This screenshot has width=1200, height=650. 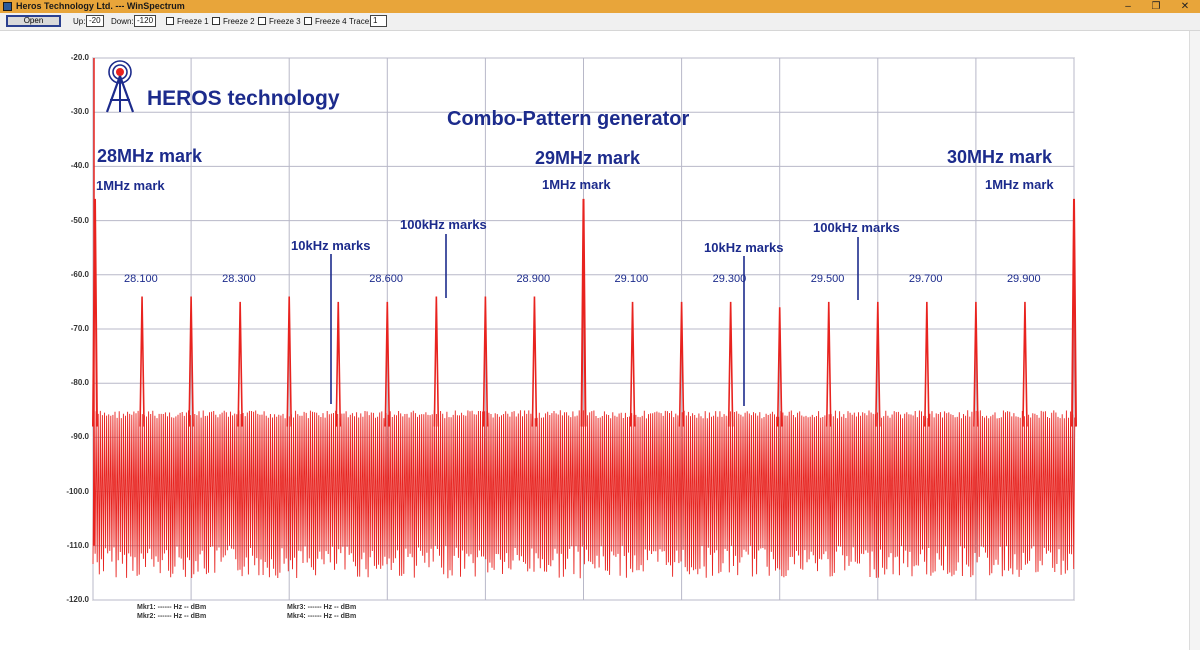 What do you see at coordinates (729, 279) in the screenshot?
I see `frequency-label: 29.300` at bounding box center [729, 279].